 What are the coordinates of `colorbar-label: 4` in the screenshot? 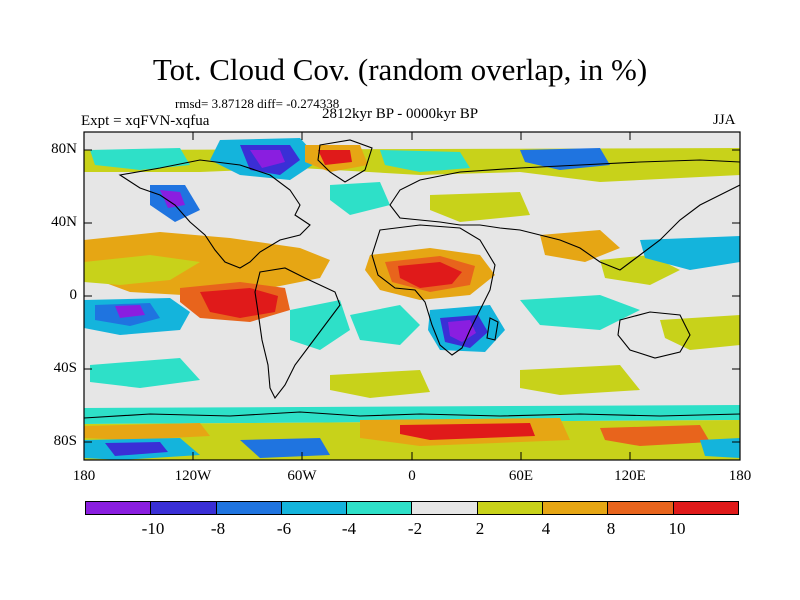 It's located at (546, 528).